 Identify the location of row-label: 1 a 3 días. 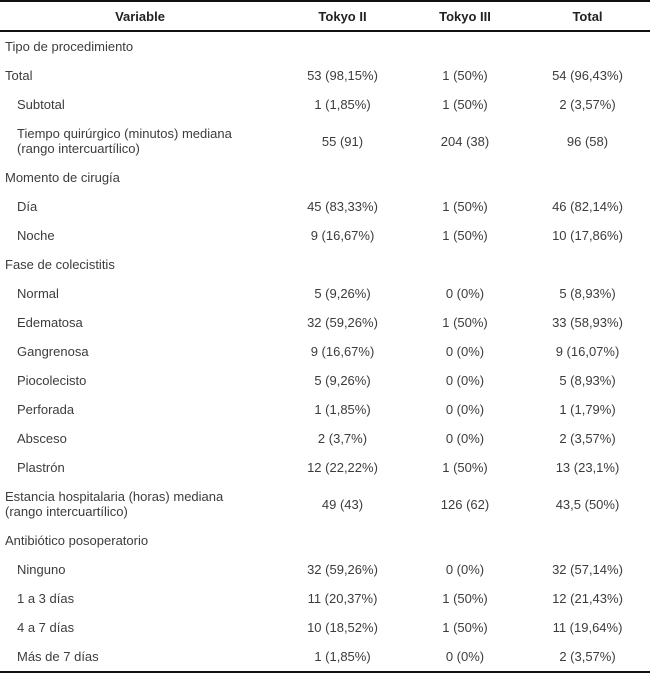
(46, 598).